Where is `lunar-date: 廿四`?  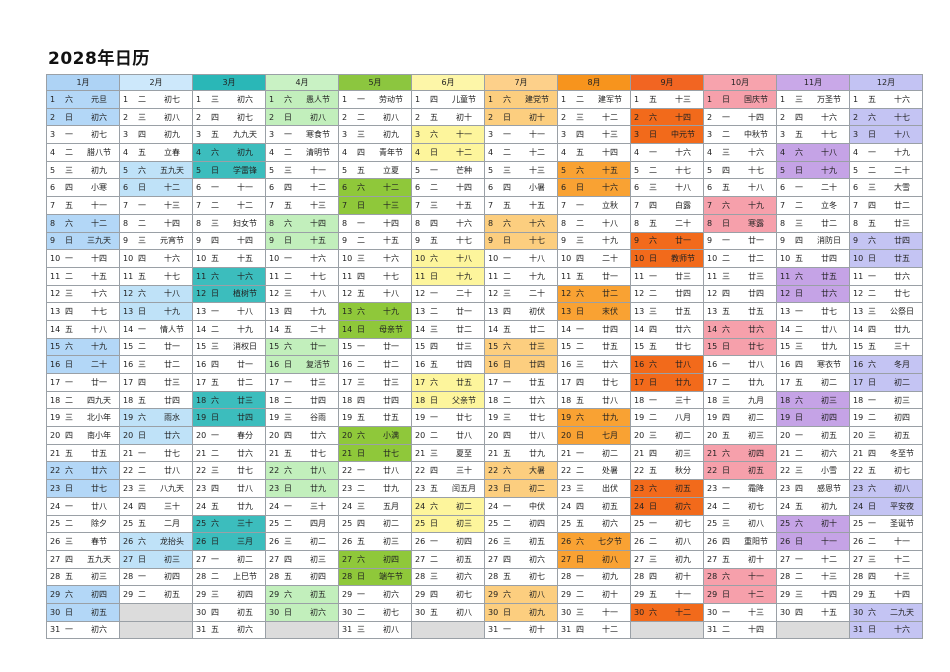 lunar-date: 廿四 is located at coordinates (902, 241).